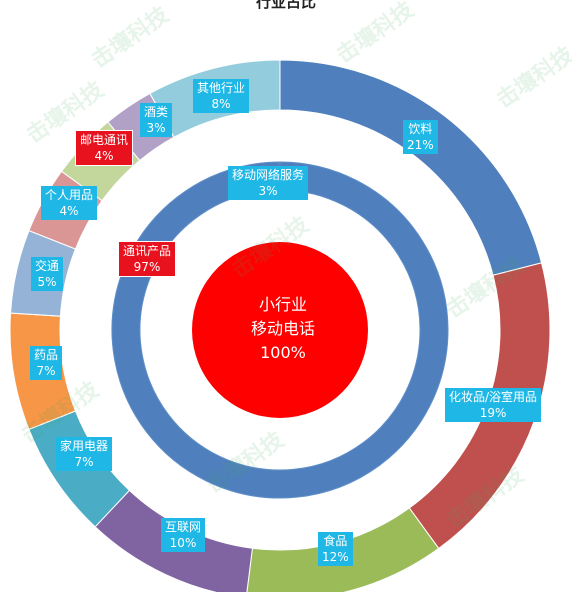 This screenshot has width=572, height=592. I want to click on inner-label-sublabel: 移动电话, so click(282, 328).